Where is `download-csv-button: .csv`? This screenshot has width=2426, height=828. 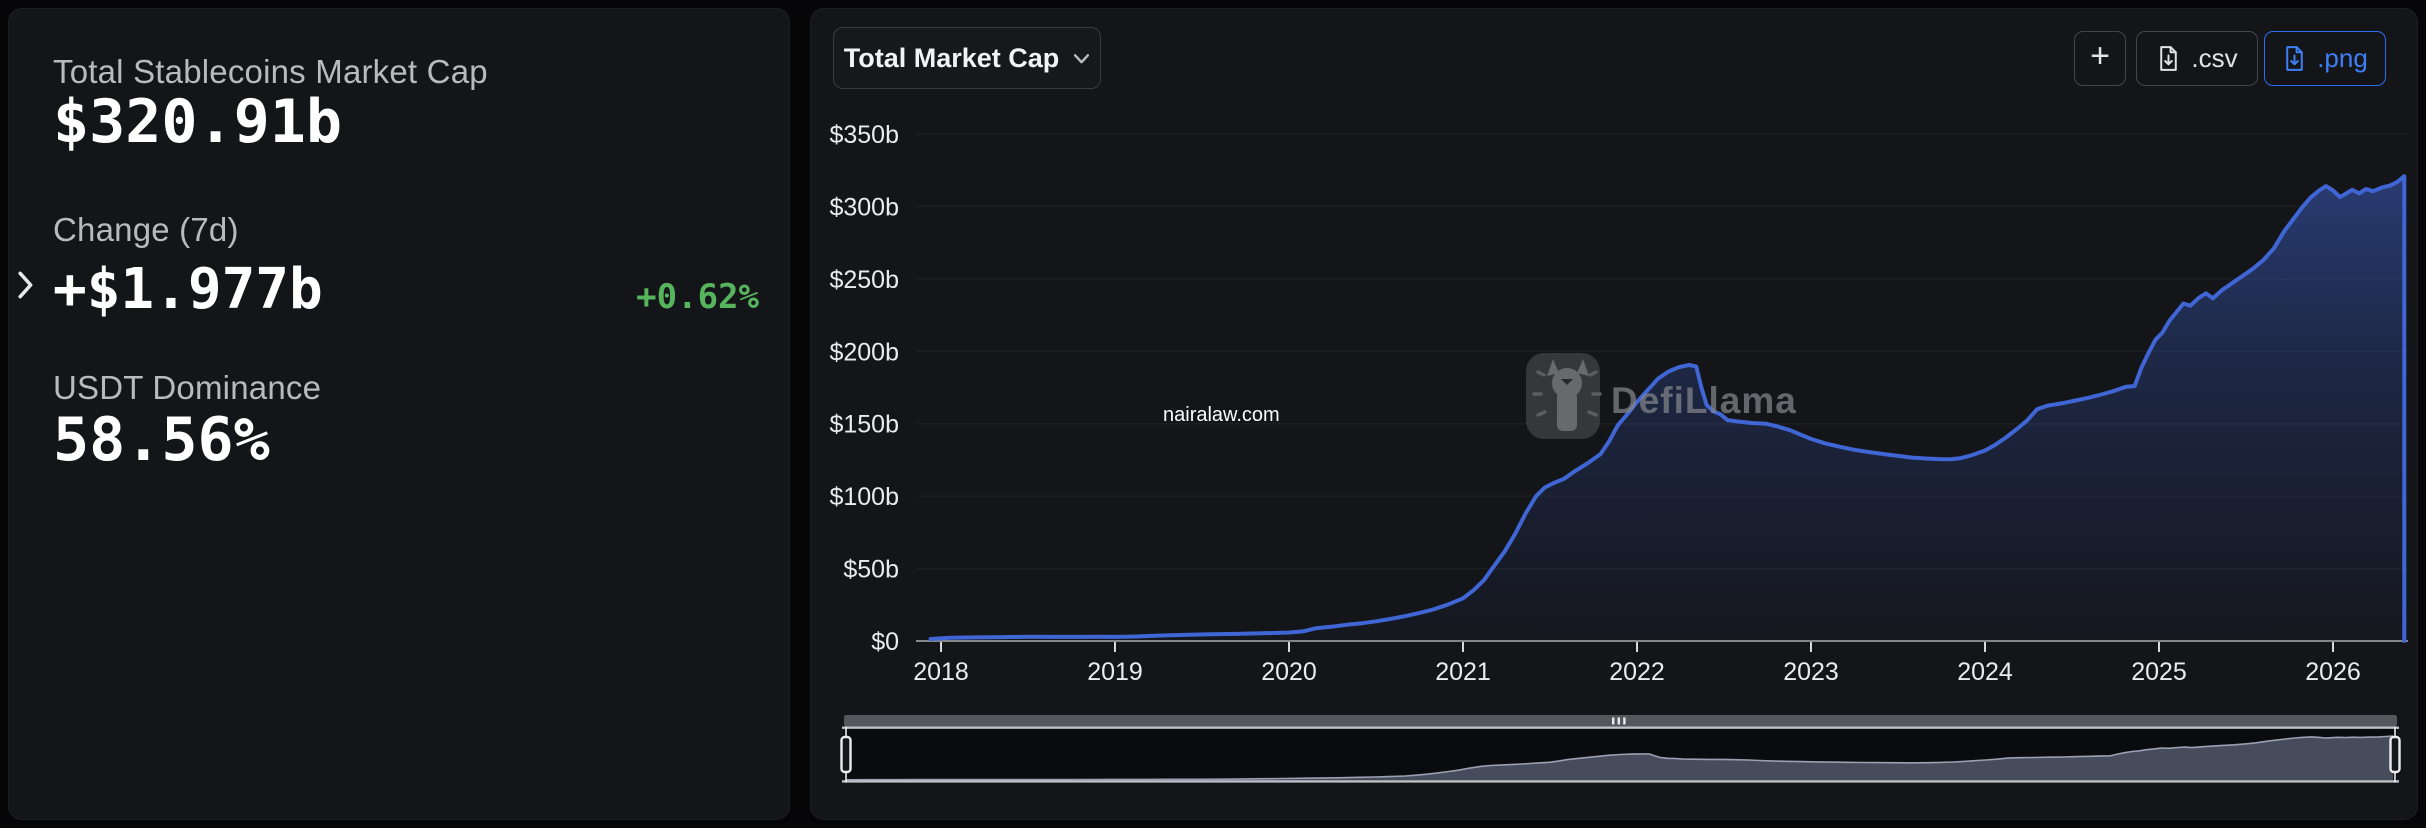
download-csv-button: .csv is located at coordinates (2197, 58).